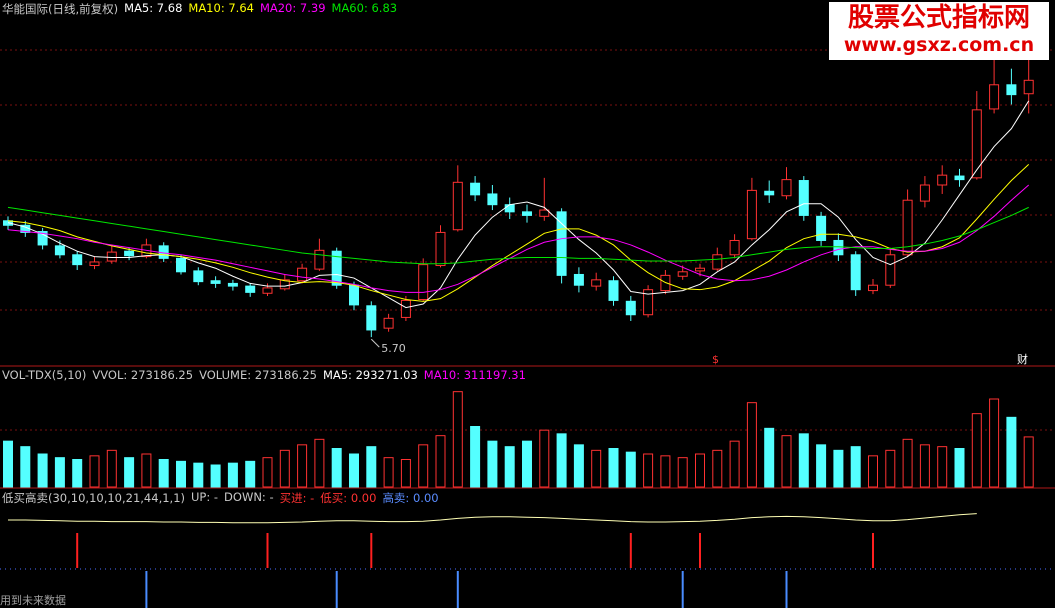 The image size is (1055, 608). I want to click on volume-label: MA5: 293271.03, so click(370, 375).